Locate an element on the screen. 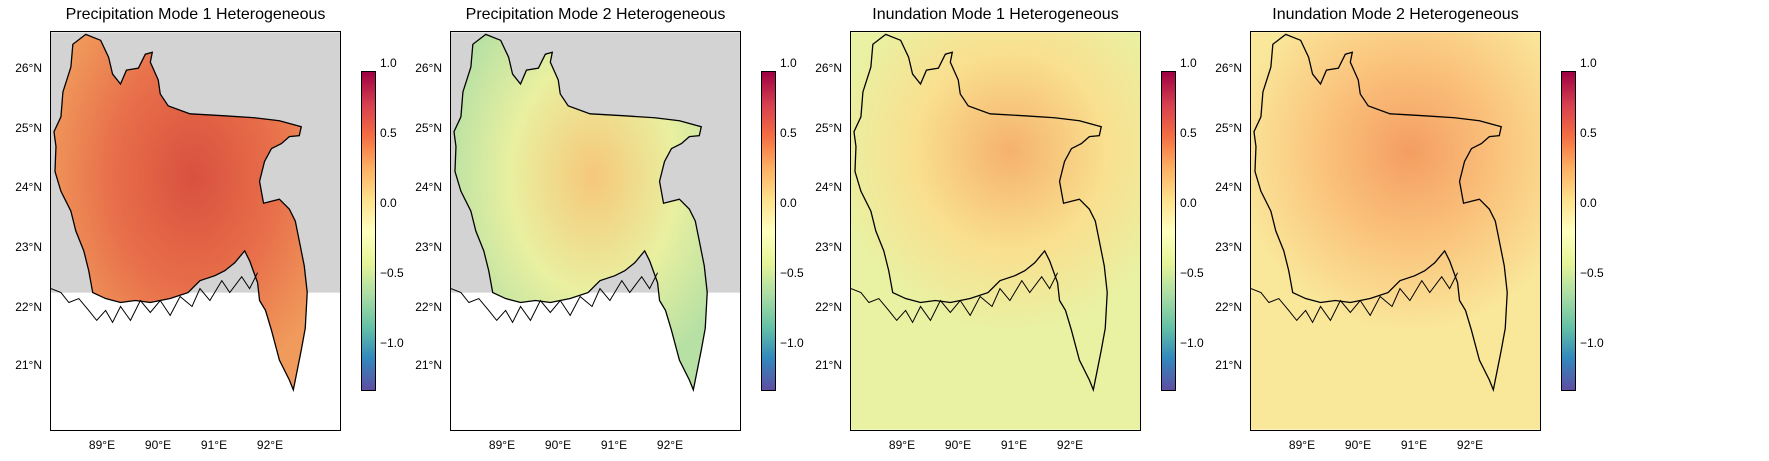 Image resolution: width=1769 pixels, height=461 pixels. panel-title: Precipitation Mode 2 Heterogeneous is located at coordinates (595, 14).